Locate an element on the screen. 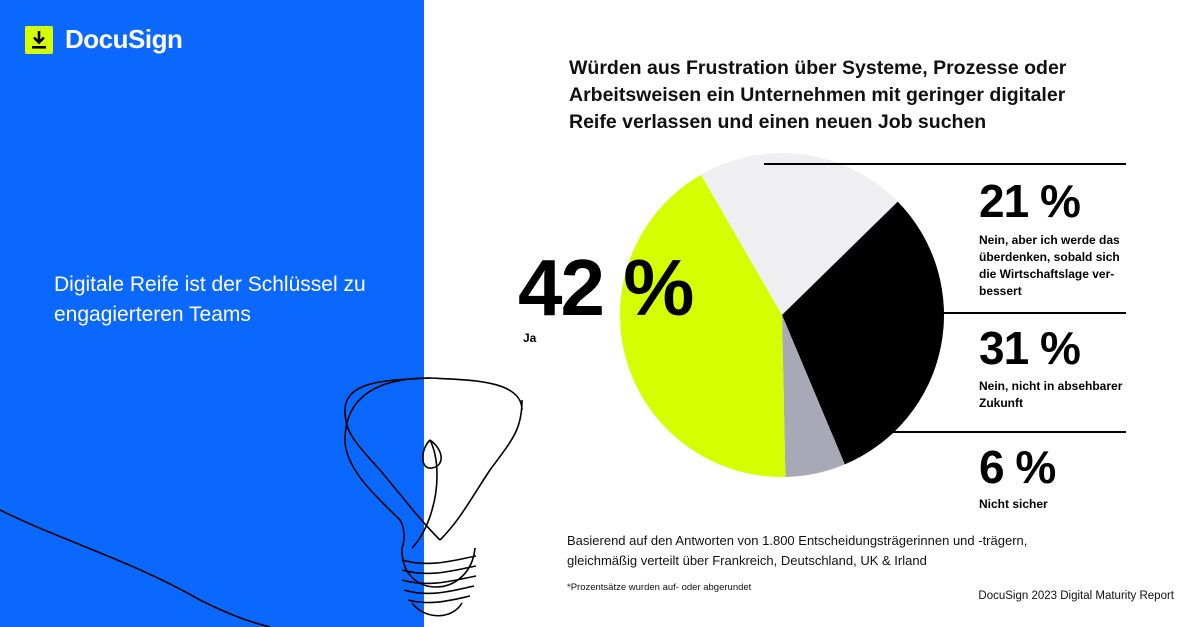 The height and width of the screenshot is (627, 1200). ja-percent: 42 % is located at coordinates (606, 287).